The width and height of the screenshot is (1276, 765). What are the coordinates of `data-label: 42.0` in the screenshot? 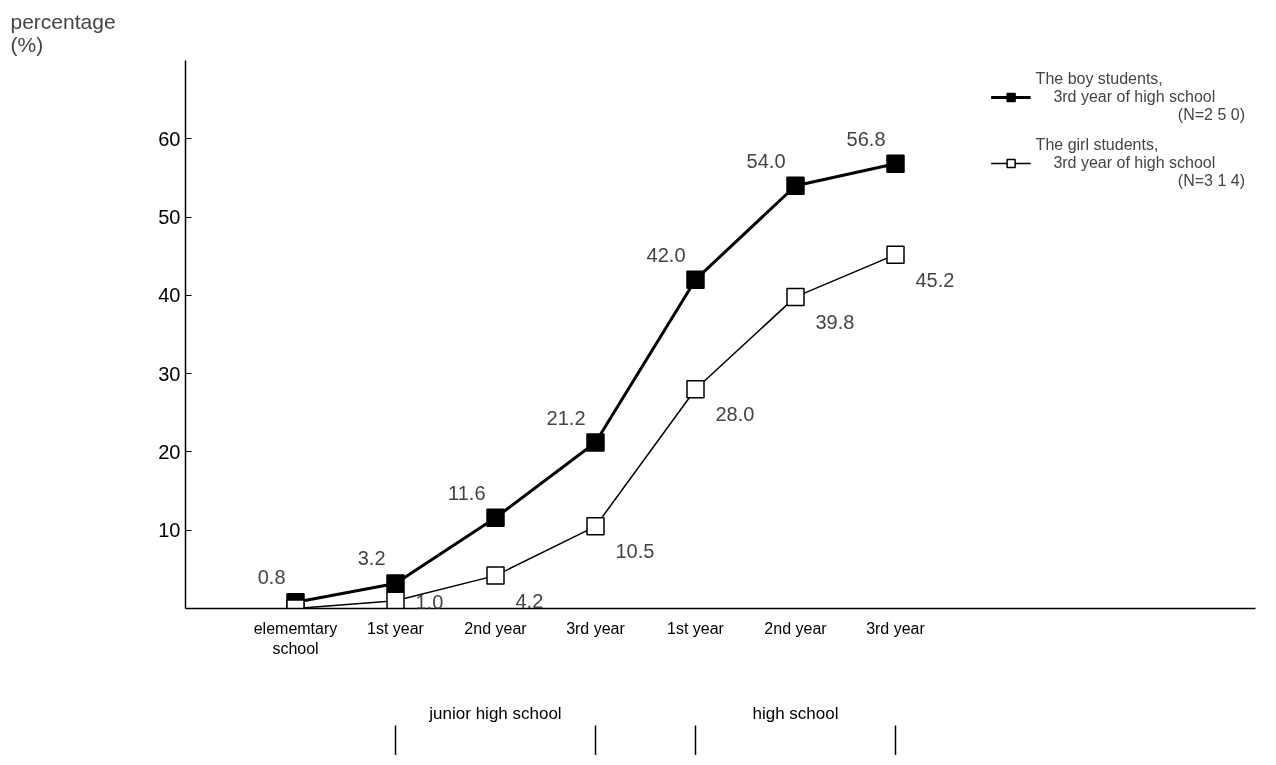 It's located at (666, 254).